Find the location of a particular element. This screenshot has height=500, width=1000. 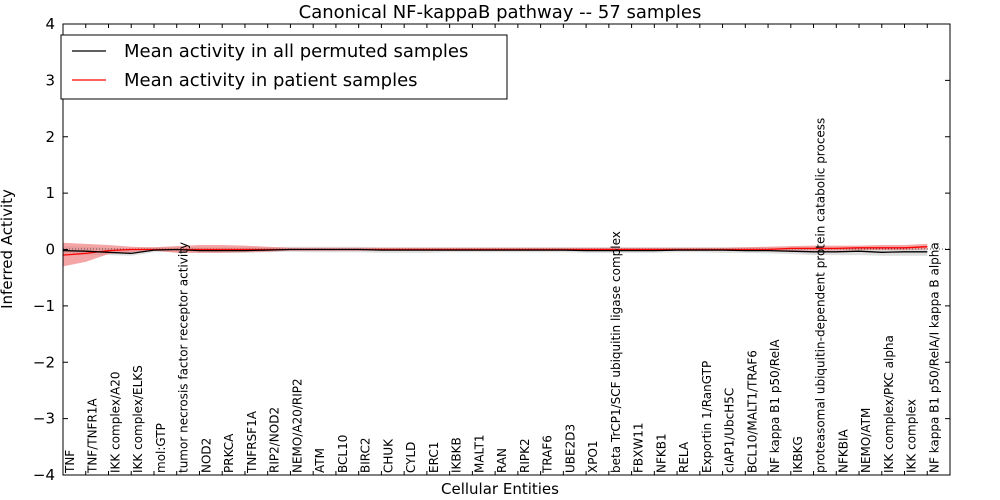

x-tick-label: BCL10 is located at coordinates (343, 454).